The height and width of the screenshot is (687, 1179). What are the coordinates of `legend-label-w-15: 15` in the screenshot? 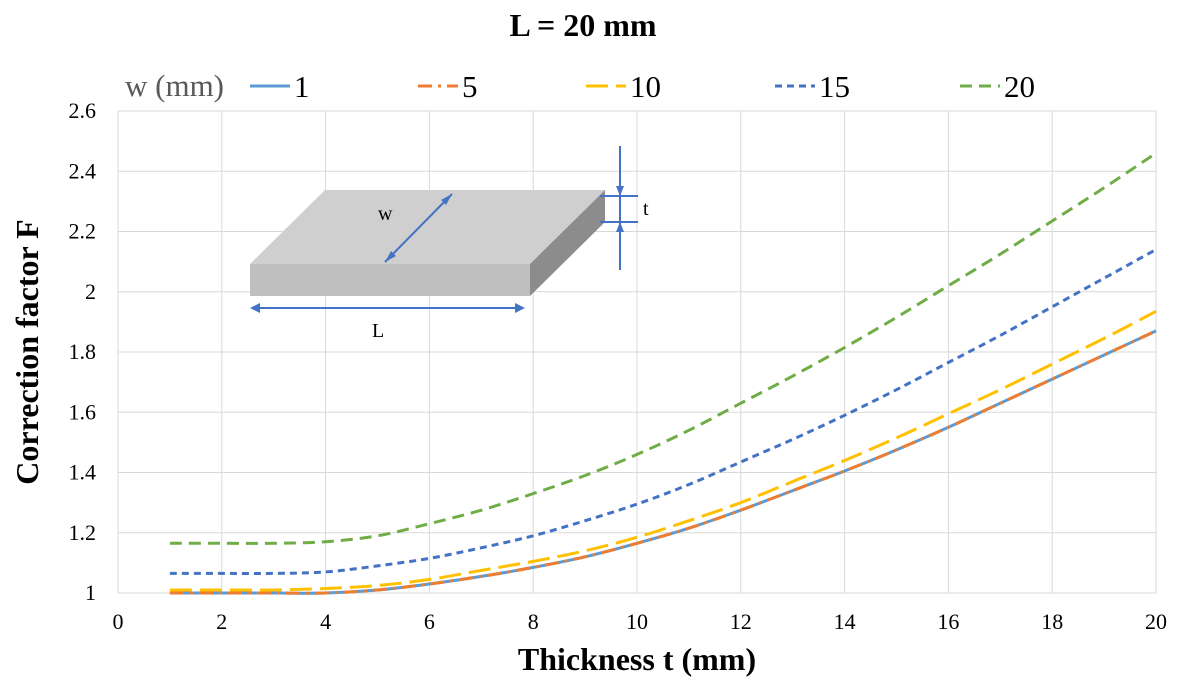 It's located at (834, 86).